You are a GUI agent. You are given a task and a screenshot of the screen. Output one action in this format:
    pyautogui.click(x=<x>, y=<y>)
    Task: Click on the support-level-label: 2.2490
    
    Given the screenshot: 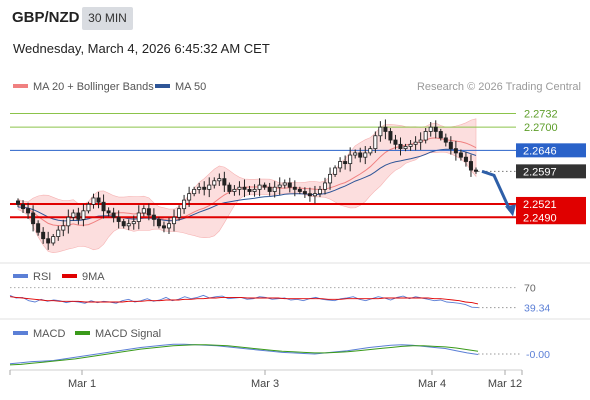 What is the action you would take?
    pyautogui.click(x=540, y=218)
    